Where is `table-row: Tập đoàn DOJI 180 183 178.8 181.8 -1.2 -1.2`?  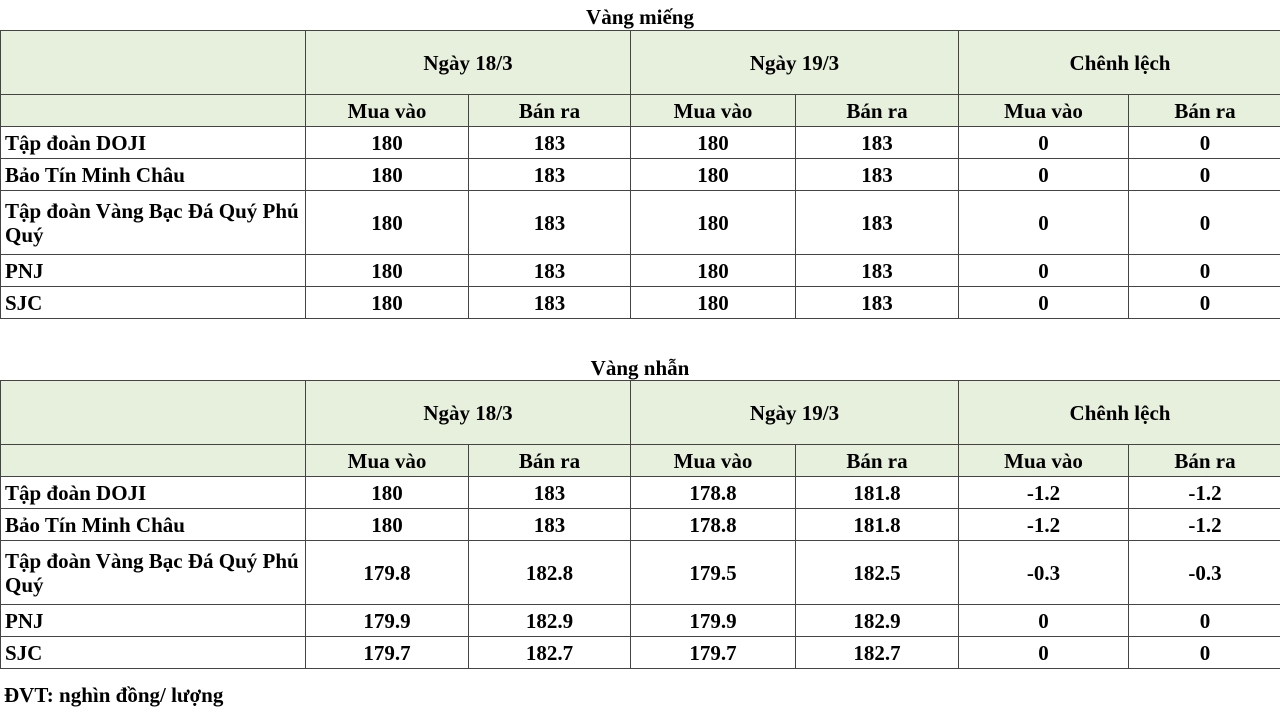 table-row: Tập đoàn DOJI 180 183 178.8 181.8 -1.2 -1.2 is located at coordinates (640, 492).